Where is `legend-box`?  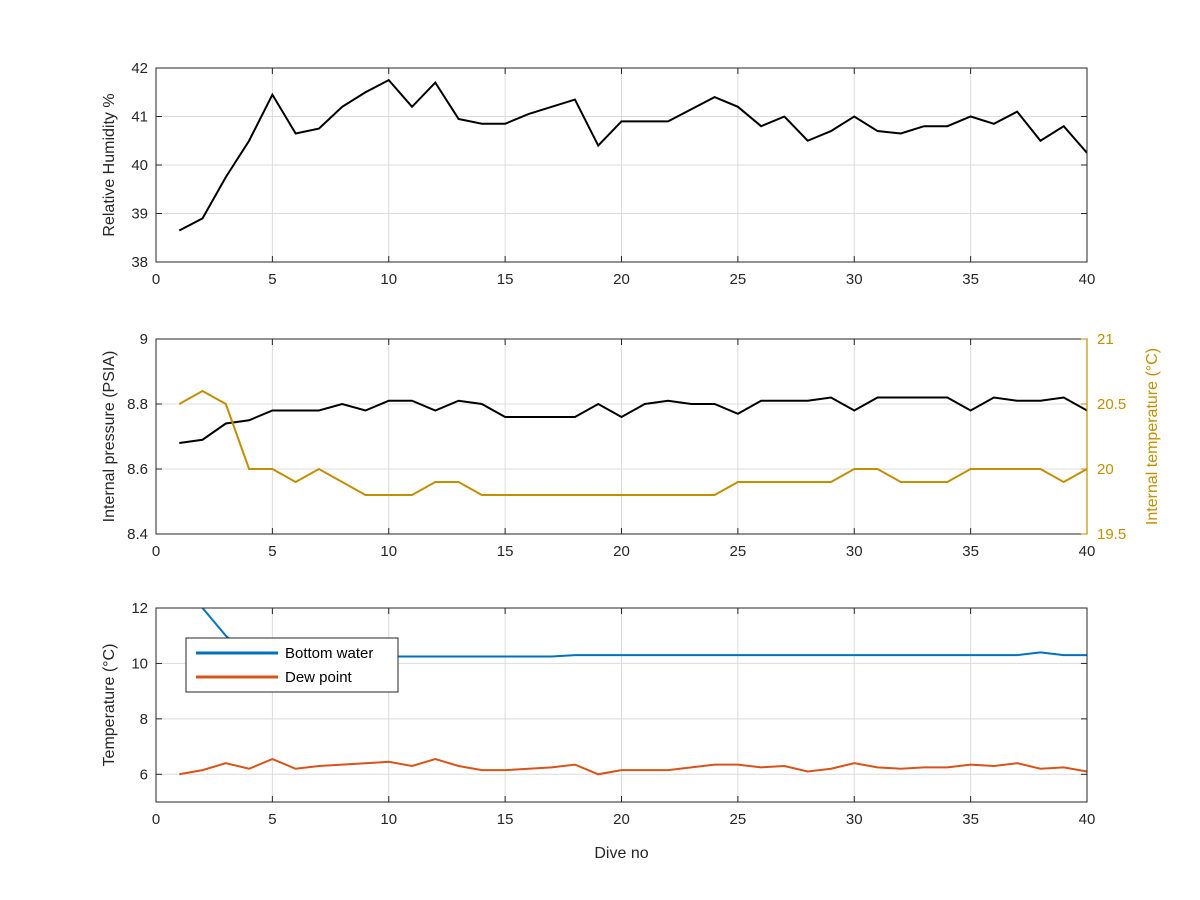 legend-box is located at coordinates (292, 665).